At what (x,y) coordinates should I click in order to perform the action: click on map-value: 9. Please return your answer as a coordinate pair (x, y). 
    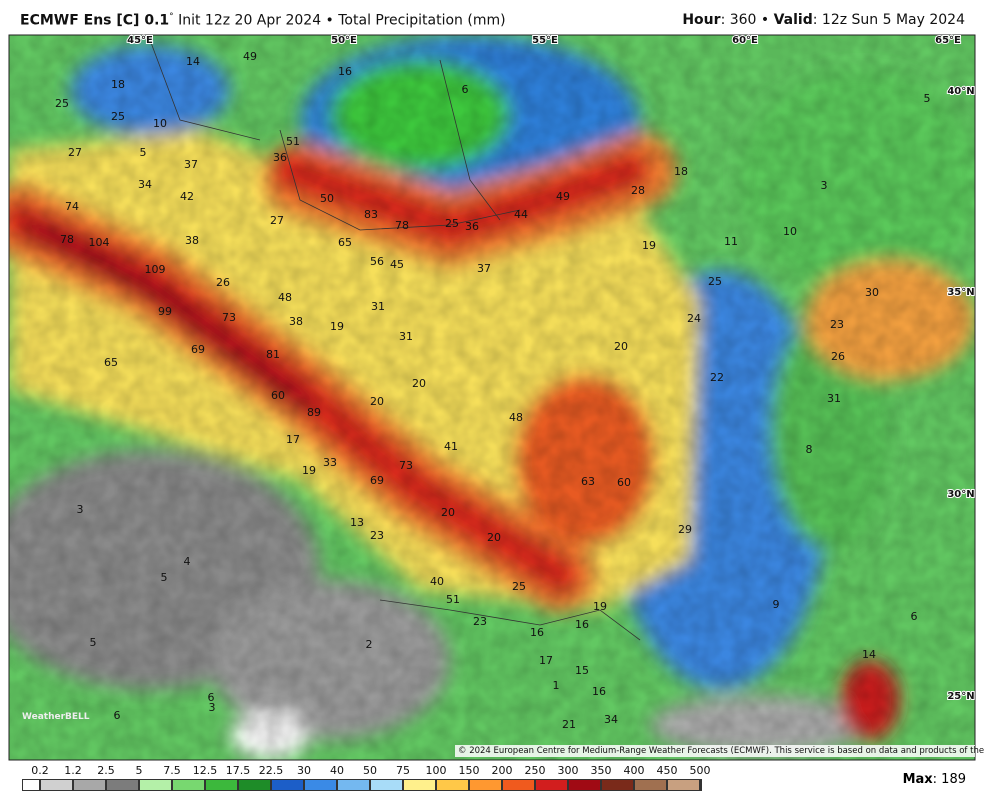
    Looking at the image, I should click on (776, 604).